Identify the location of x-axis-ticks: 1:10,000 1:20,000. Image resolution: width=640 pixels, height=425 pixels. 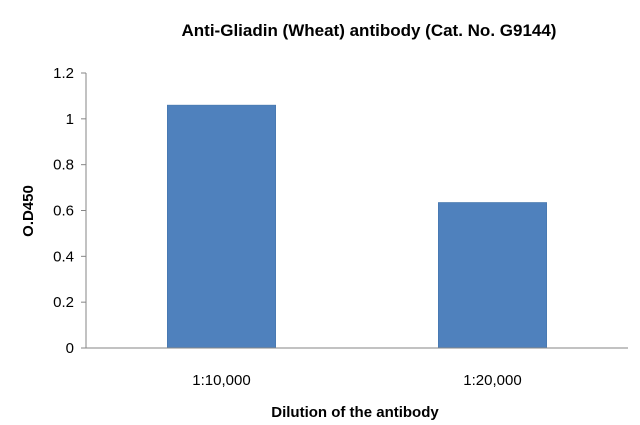
(356, 380).